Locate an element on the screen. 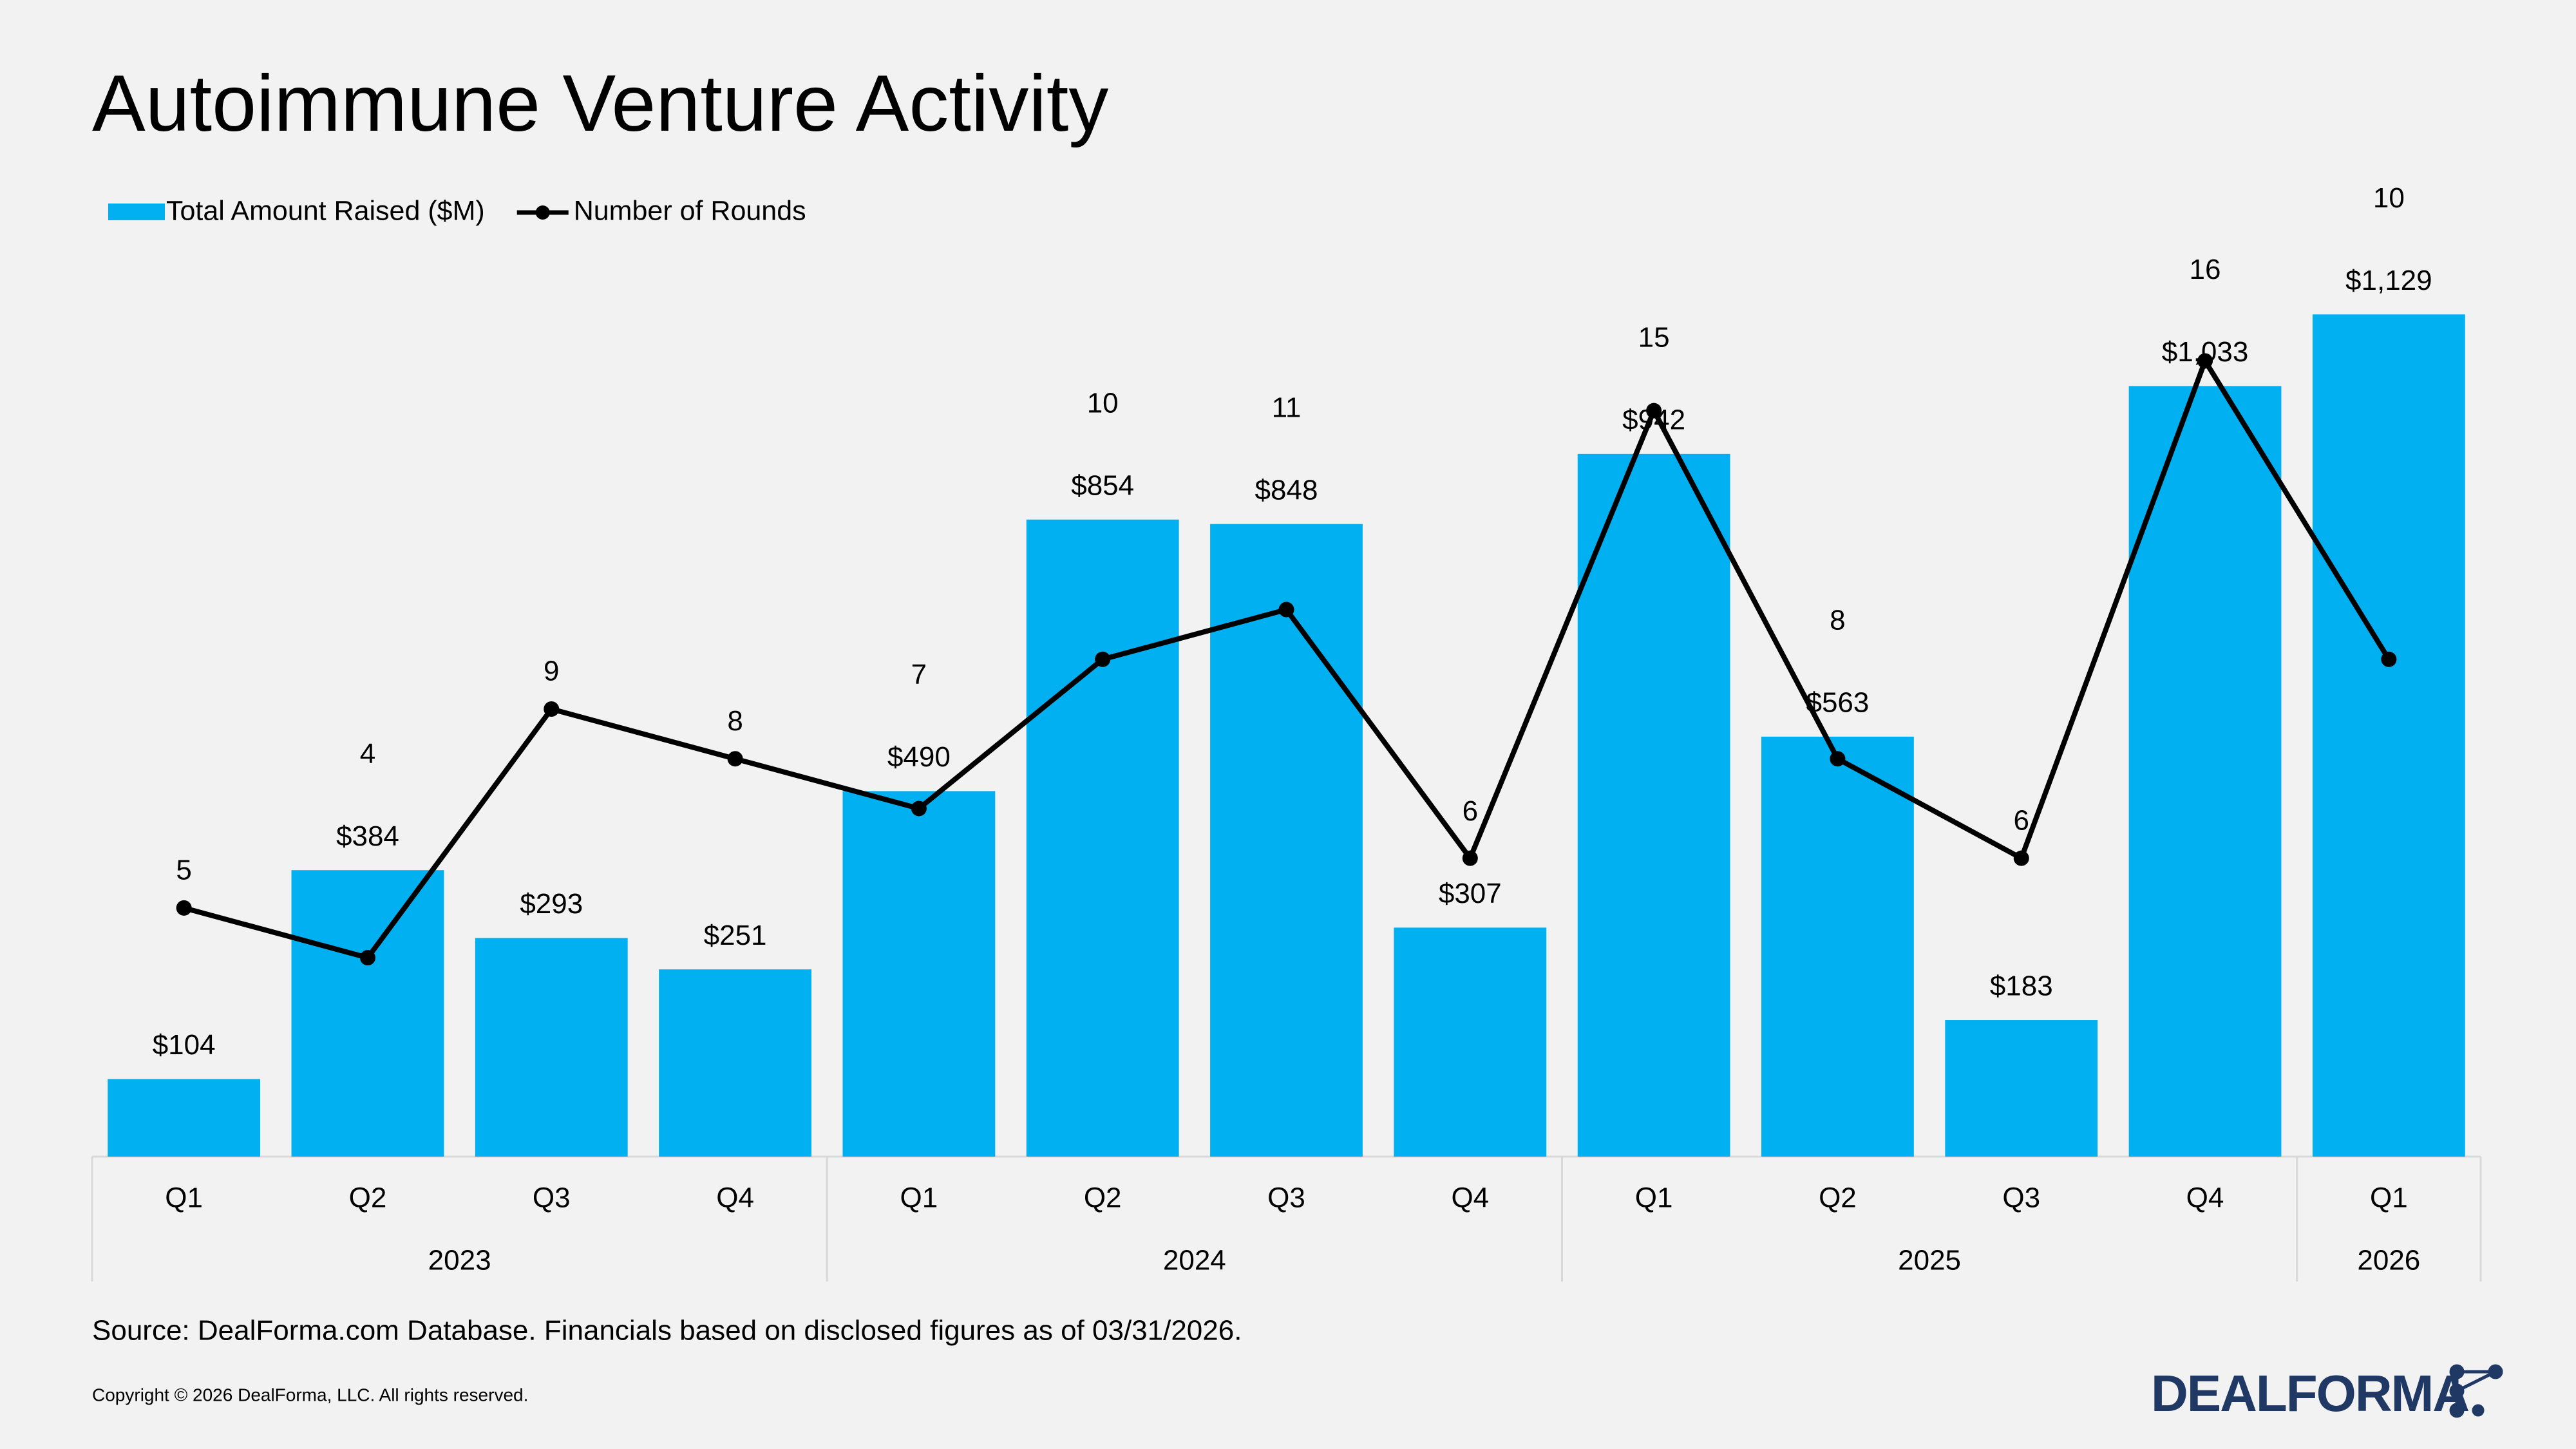 The image size is (2576, 1449). bar-value-label: $293 is located at coordinates (551, 904).